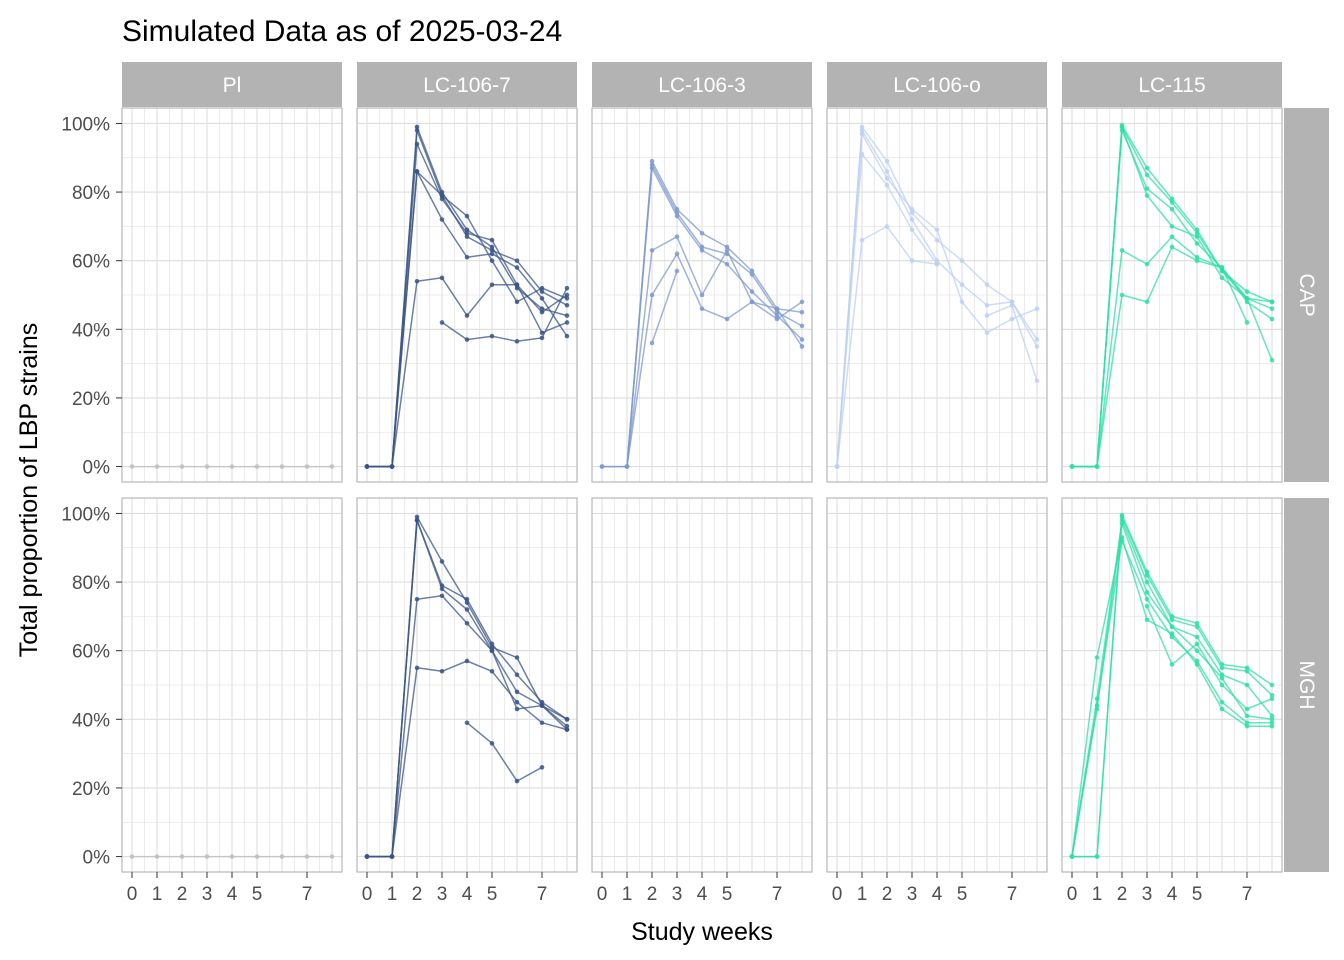  Describe the element at coordinates (85, 124) in the screenshot. I see `y-tick-label: 100%` at that location.